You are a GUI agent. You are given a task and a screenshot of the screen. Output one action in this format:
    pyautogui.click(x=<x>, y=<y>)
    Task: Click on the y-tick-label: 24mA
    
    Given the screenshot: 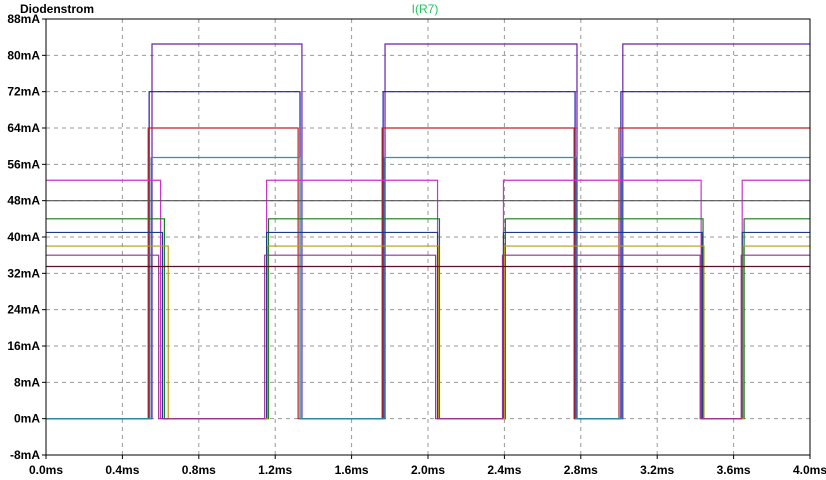 What is the action you would take?
    pyautogui.click(x=23, y=310)
    